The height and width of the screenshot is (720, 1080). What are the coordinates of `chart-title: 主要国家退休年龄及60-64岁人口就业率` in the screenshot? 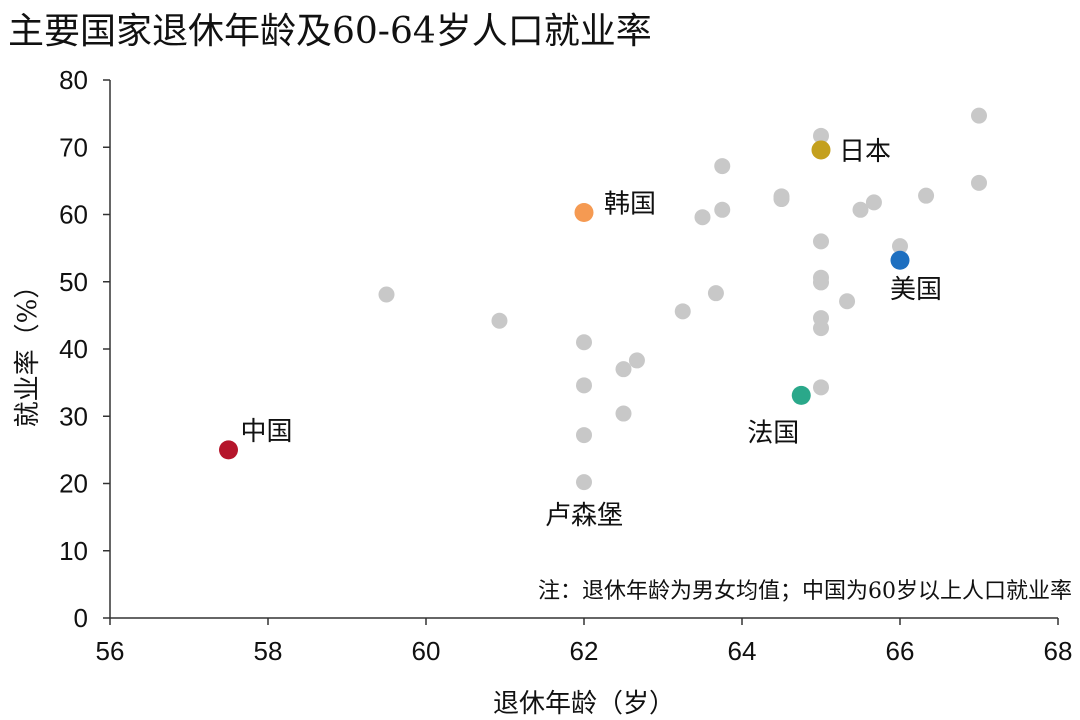 It's located at (330, 31).